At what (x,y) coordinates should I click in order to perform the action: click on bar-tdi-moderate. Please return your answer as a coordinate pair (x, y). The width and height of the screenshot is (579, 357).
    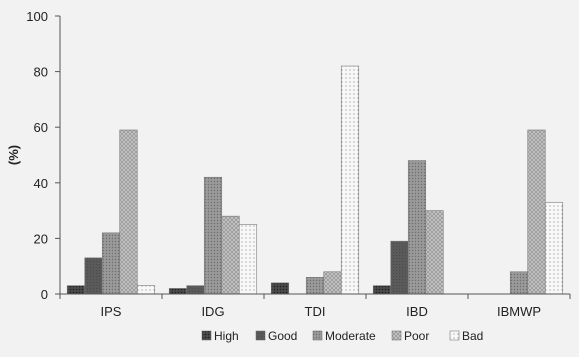
    Looking at the image, I should click on (315, 286).